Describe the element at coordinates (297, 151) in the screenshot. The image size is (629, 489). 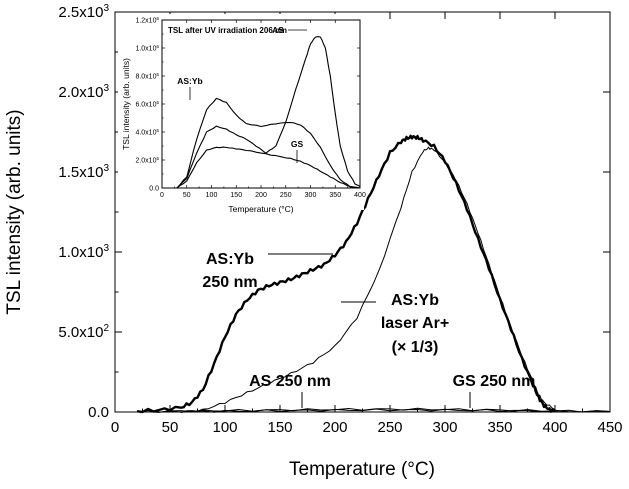
I see `inset-annotation-gs: GS` at that location.